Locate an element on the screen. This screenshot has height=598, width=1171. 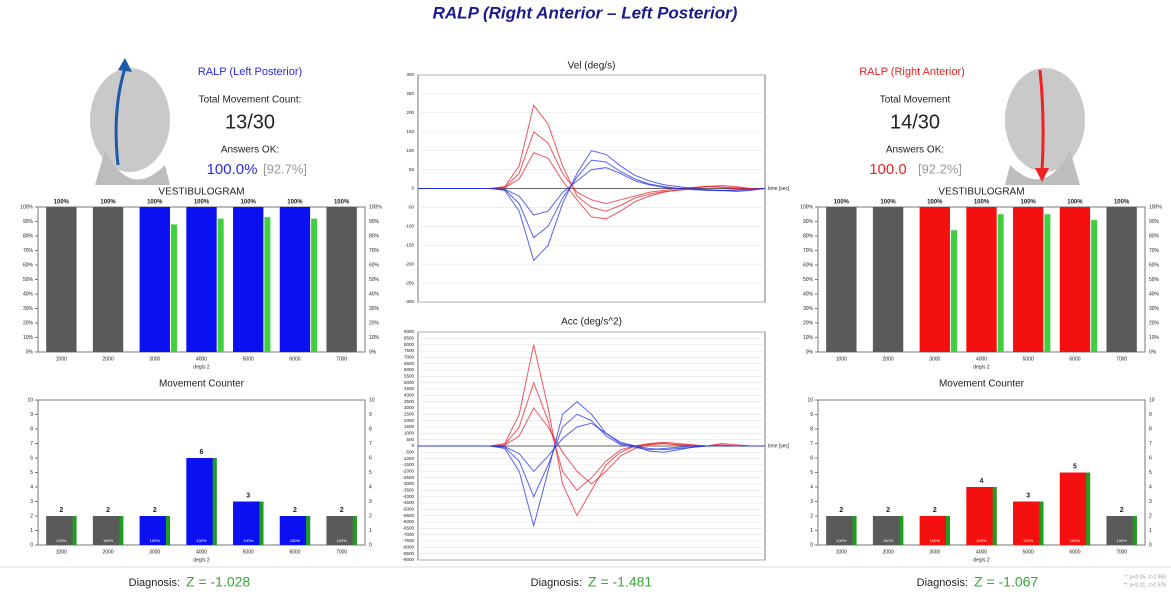
trace-line is located at coordinates (591, 447).